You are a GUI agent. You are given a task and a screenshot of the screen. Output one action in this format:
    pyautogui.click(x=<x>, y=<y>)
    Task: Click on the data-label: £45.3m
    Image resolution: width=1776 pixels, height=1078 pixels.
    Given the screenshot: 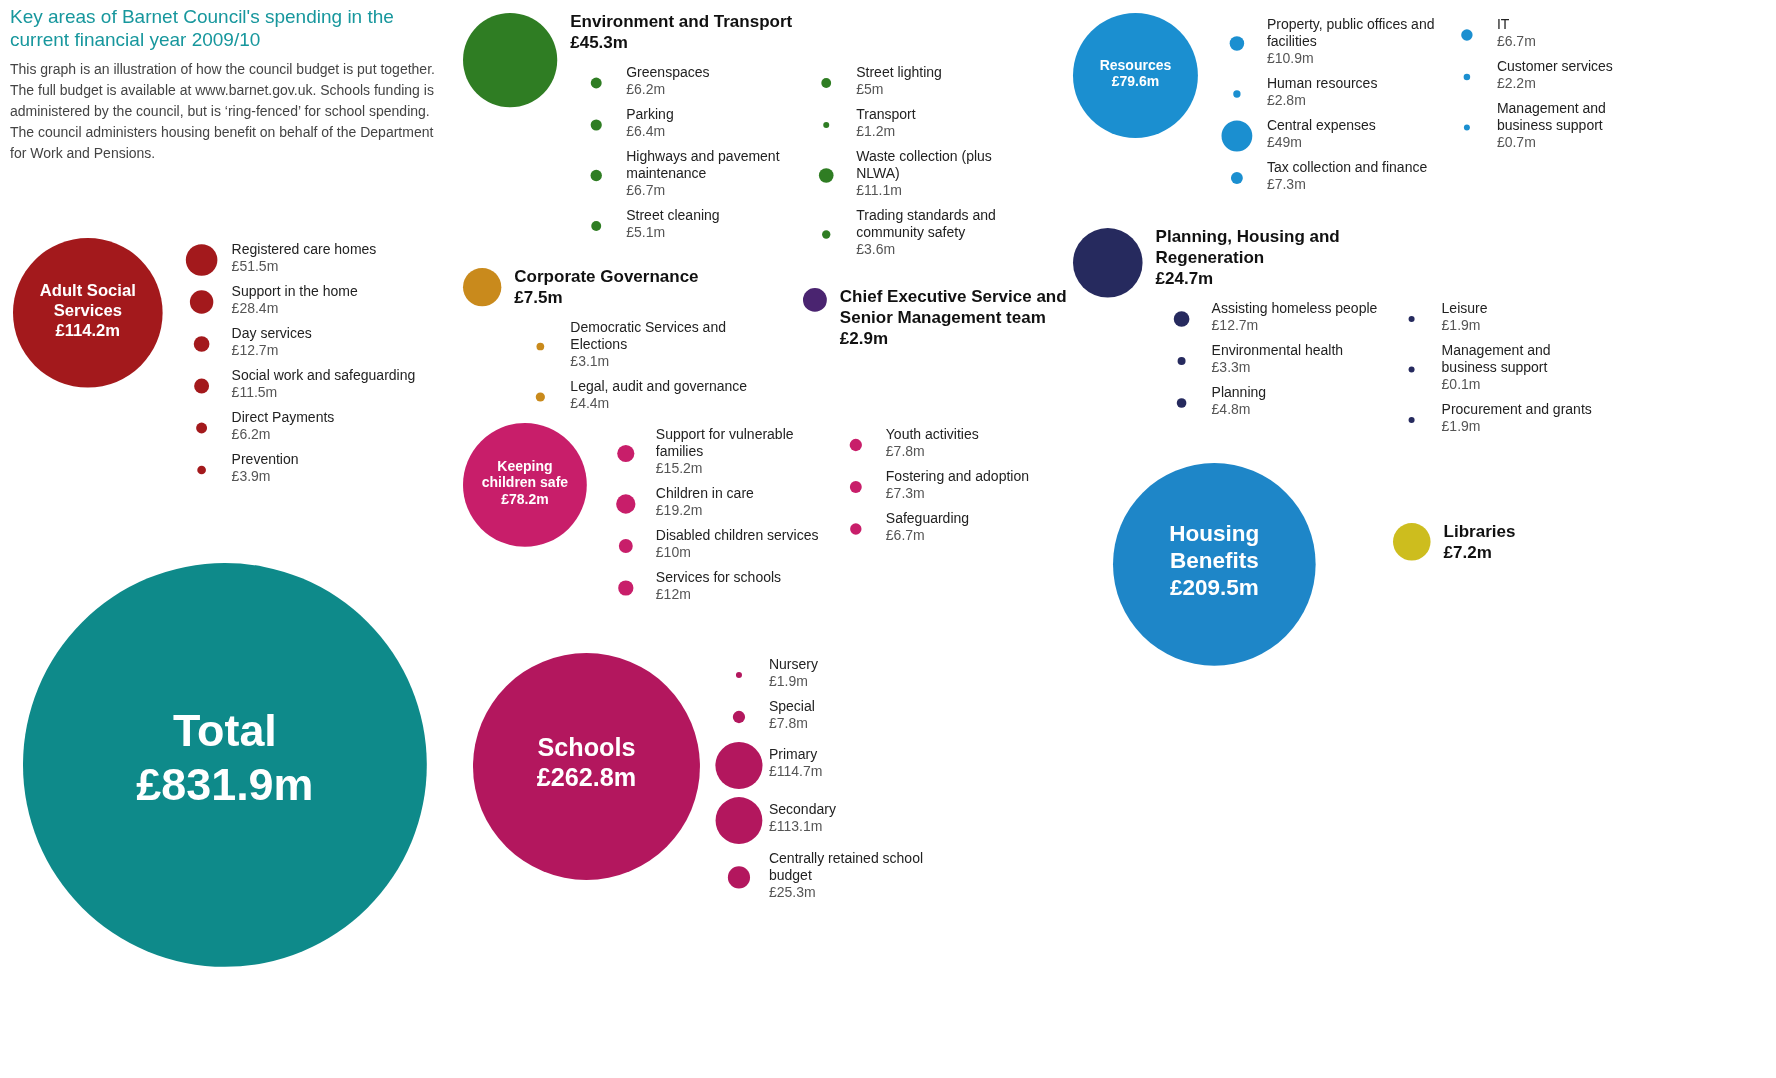 What is the action you would take?
    pyautogui.click(x=599, y=43)
    